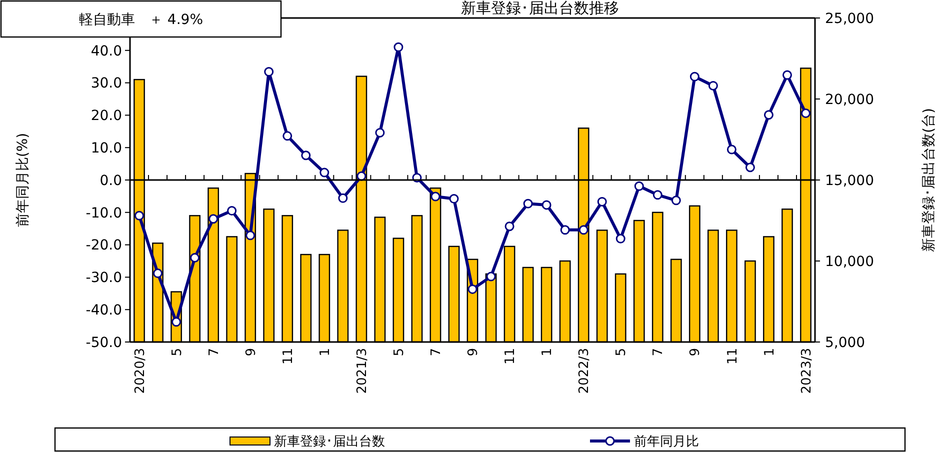  I want to click on y2-axis-title: 新車登録･届出台数(台), so click(928, 180).